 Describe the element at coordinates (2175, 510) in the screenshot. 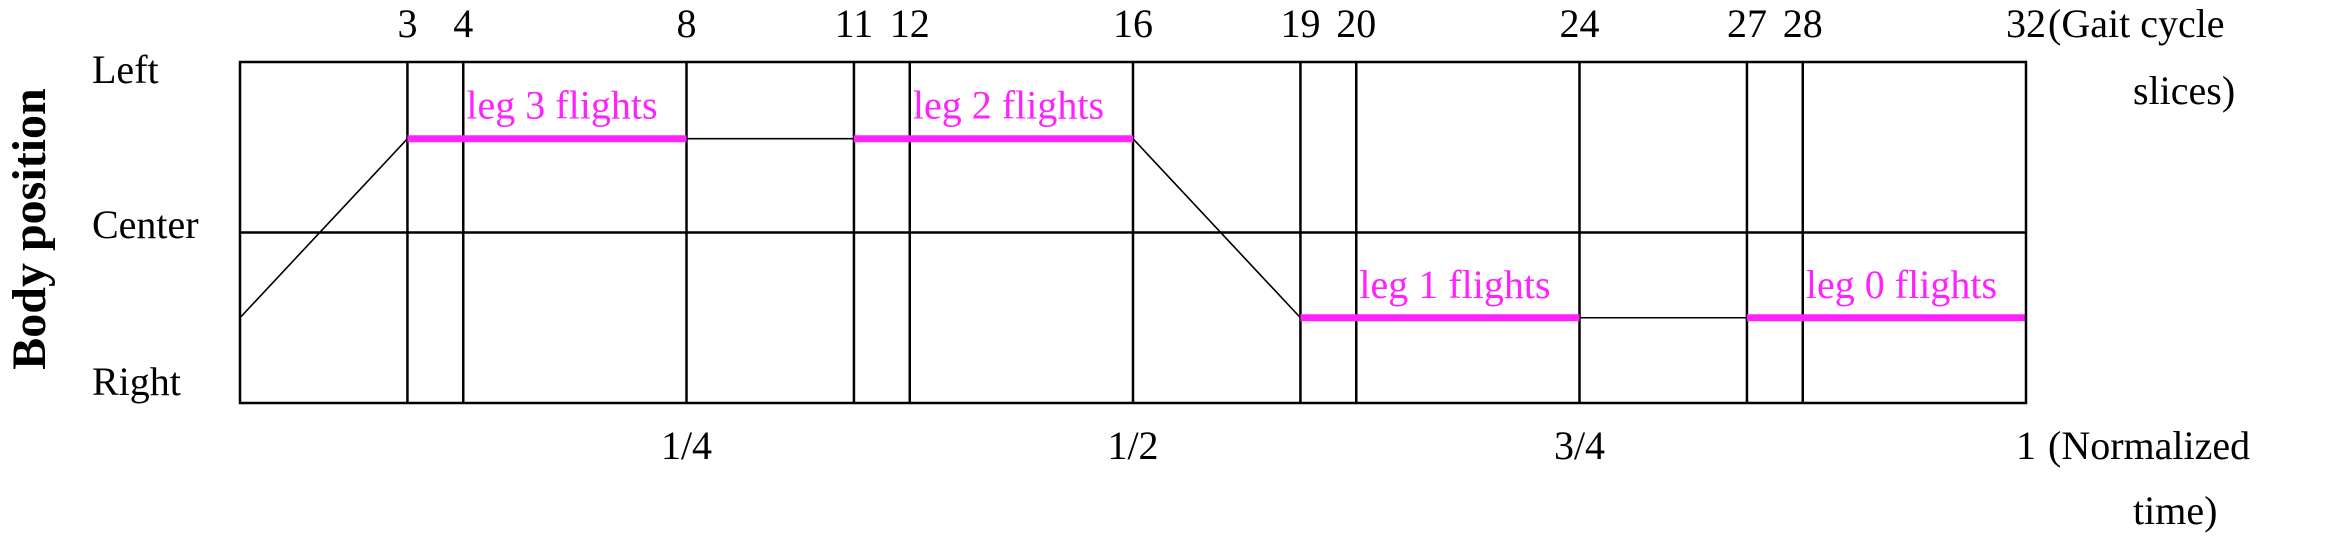

I see `time-unit-label-line2: time)` at that location.